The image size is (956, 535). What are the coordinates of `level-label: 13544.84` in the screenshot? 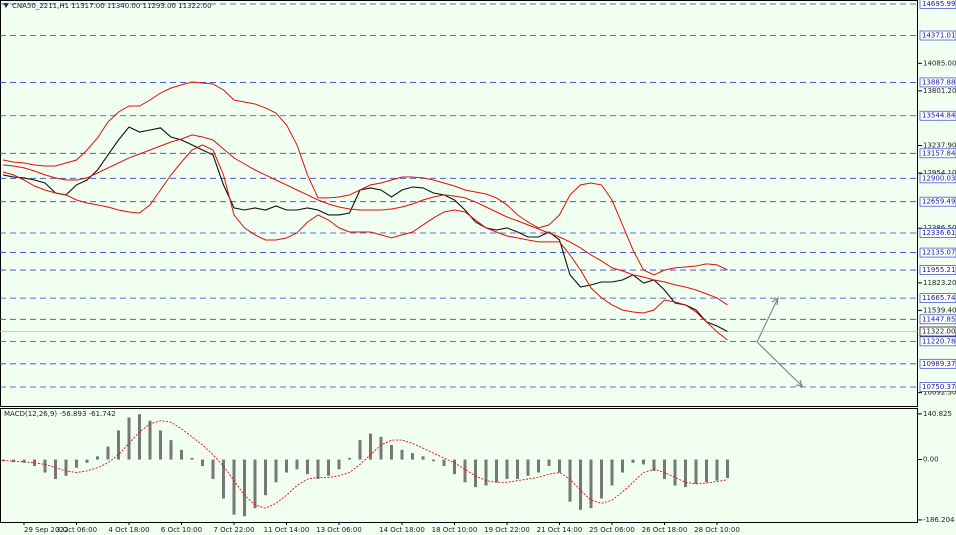 It's located at (939, 116).